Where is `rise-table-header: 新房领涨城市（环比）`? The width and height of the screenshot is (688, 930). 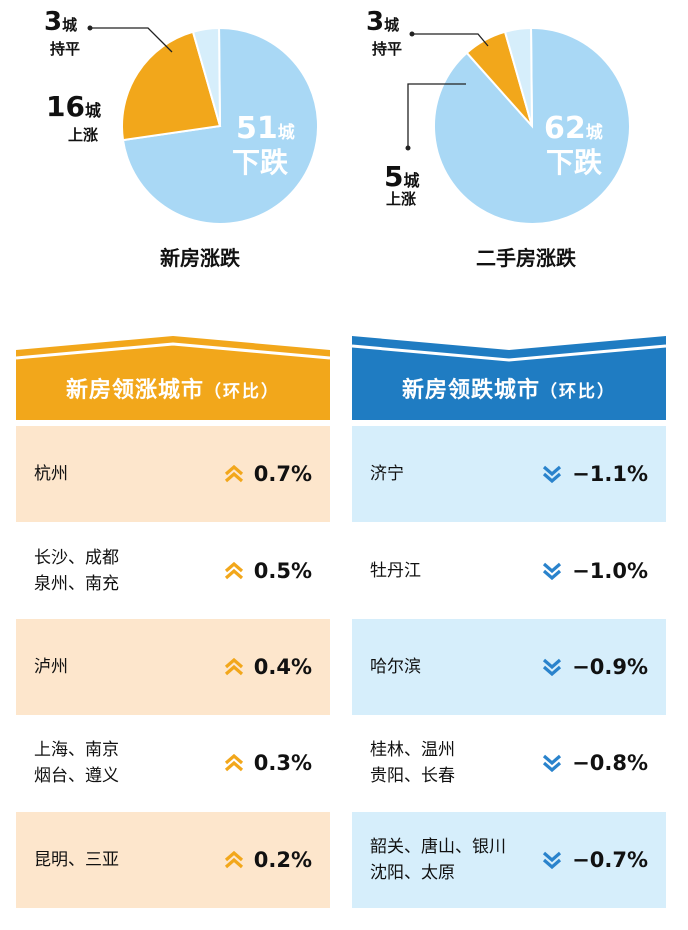 rise-table-header: 新房领涨城市（环比） is located at coordinates (173, 378).